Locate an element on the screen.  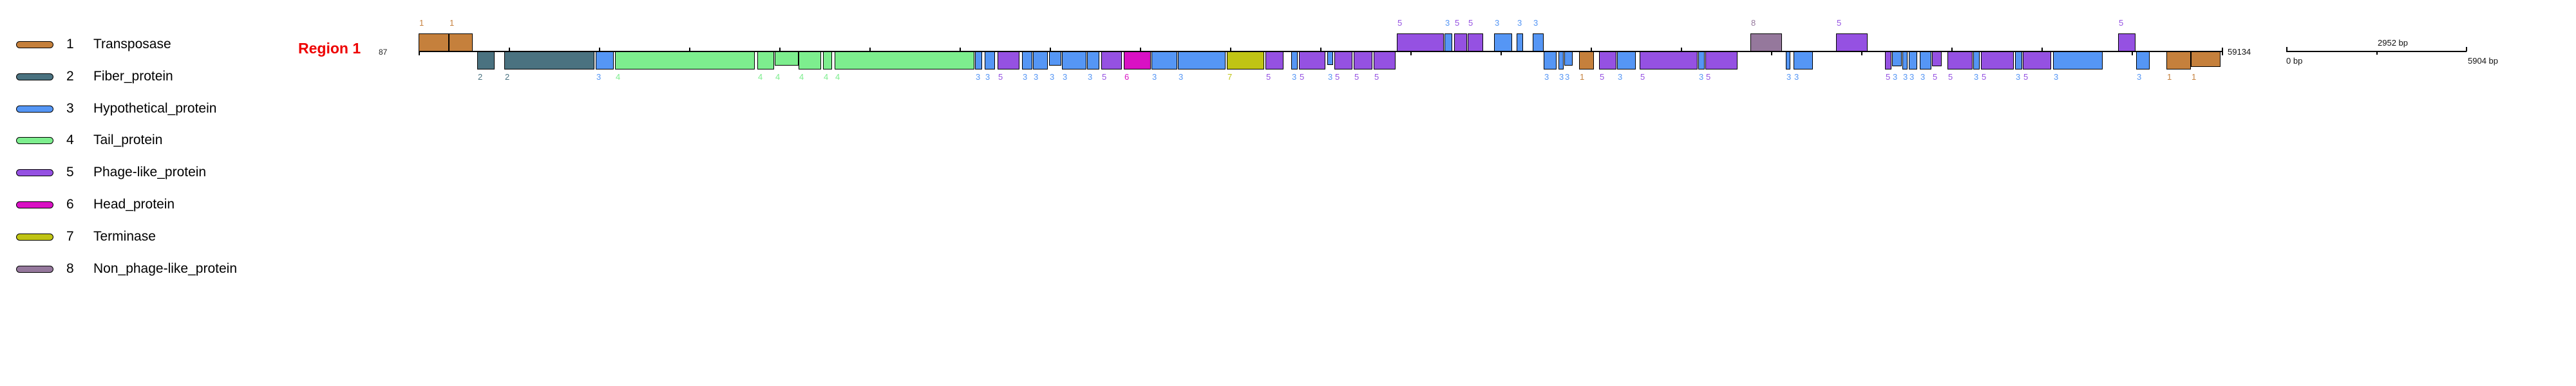
gene-block-cat7 is located at coordinates (1245, 60).